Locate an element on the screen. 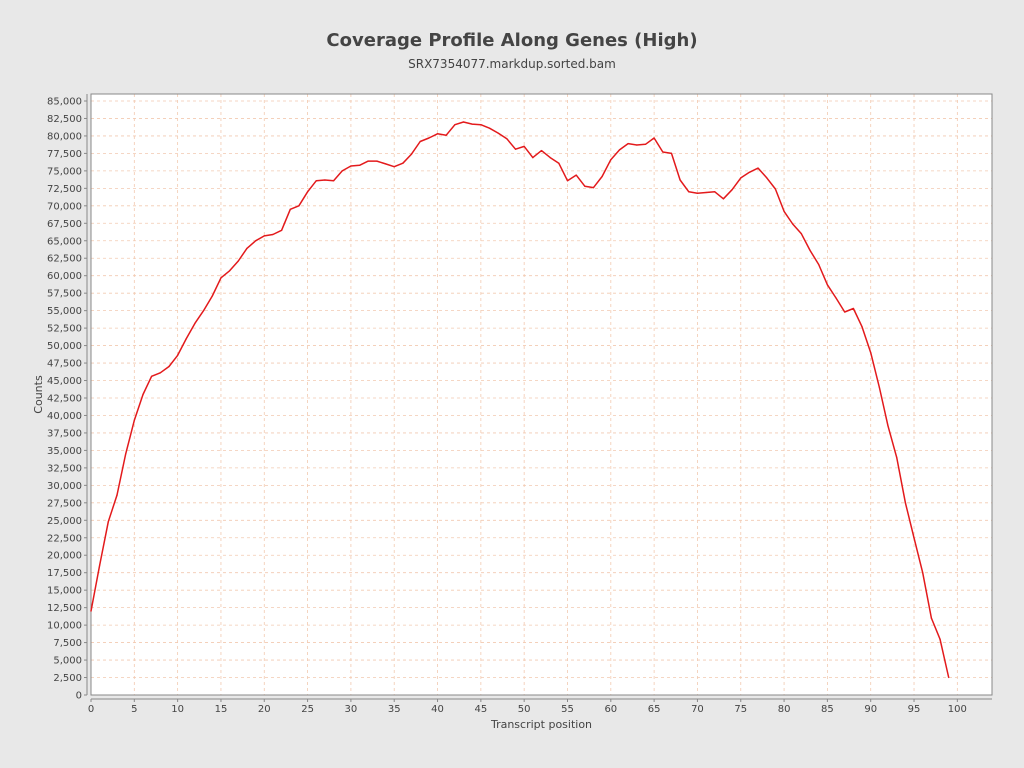  x-tick-label: 85 is located at coordinates (827, 709).